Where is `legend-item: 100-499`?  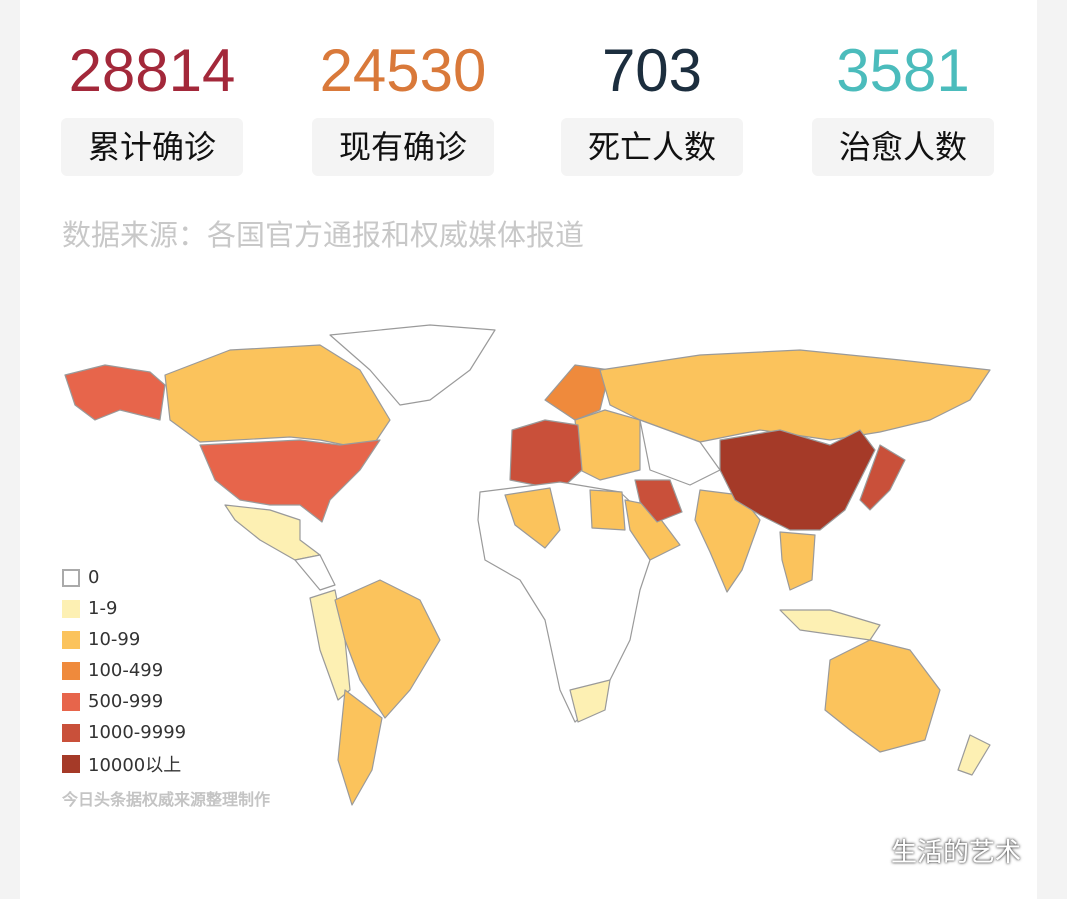 legend-item: 100-499 is located at coordinates (124, 670).